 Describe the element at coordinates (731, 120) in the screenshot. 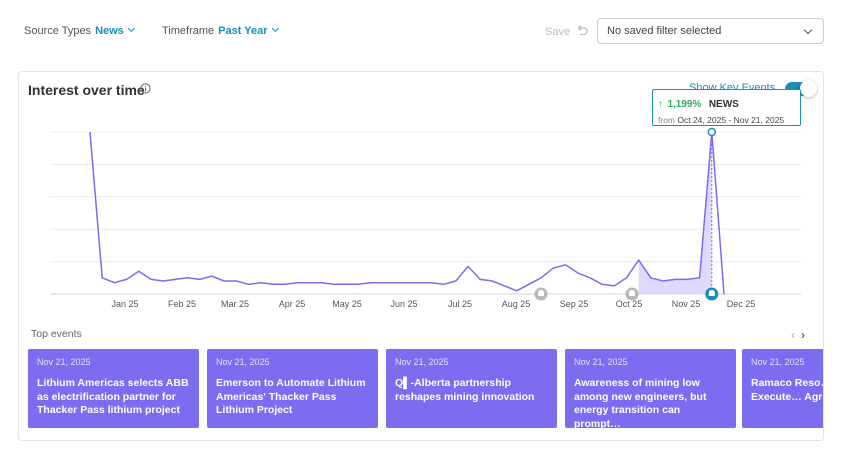

I see `tooltip-date-range: Oct 24, 2025 - Nov 21, 2025` at that location.